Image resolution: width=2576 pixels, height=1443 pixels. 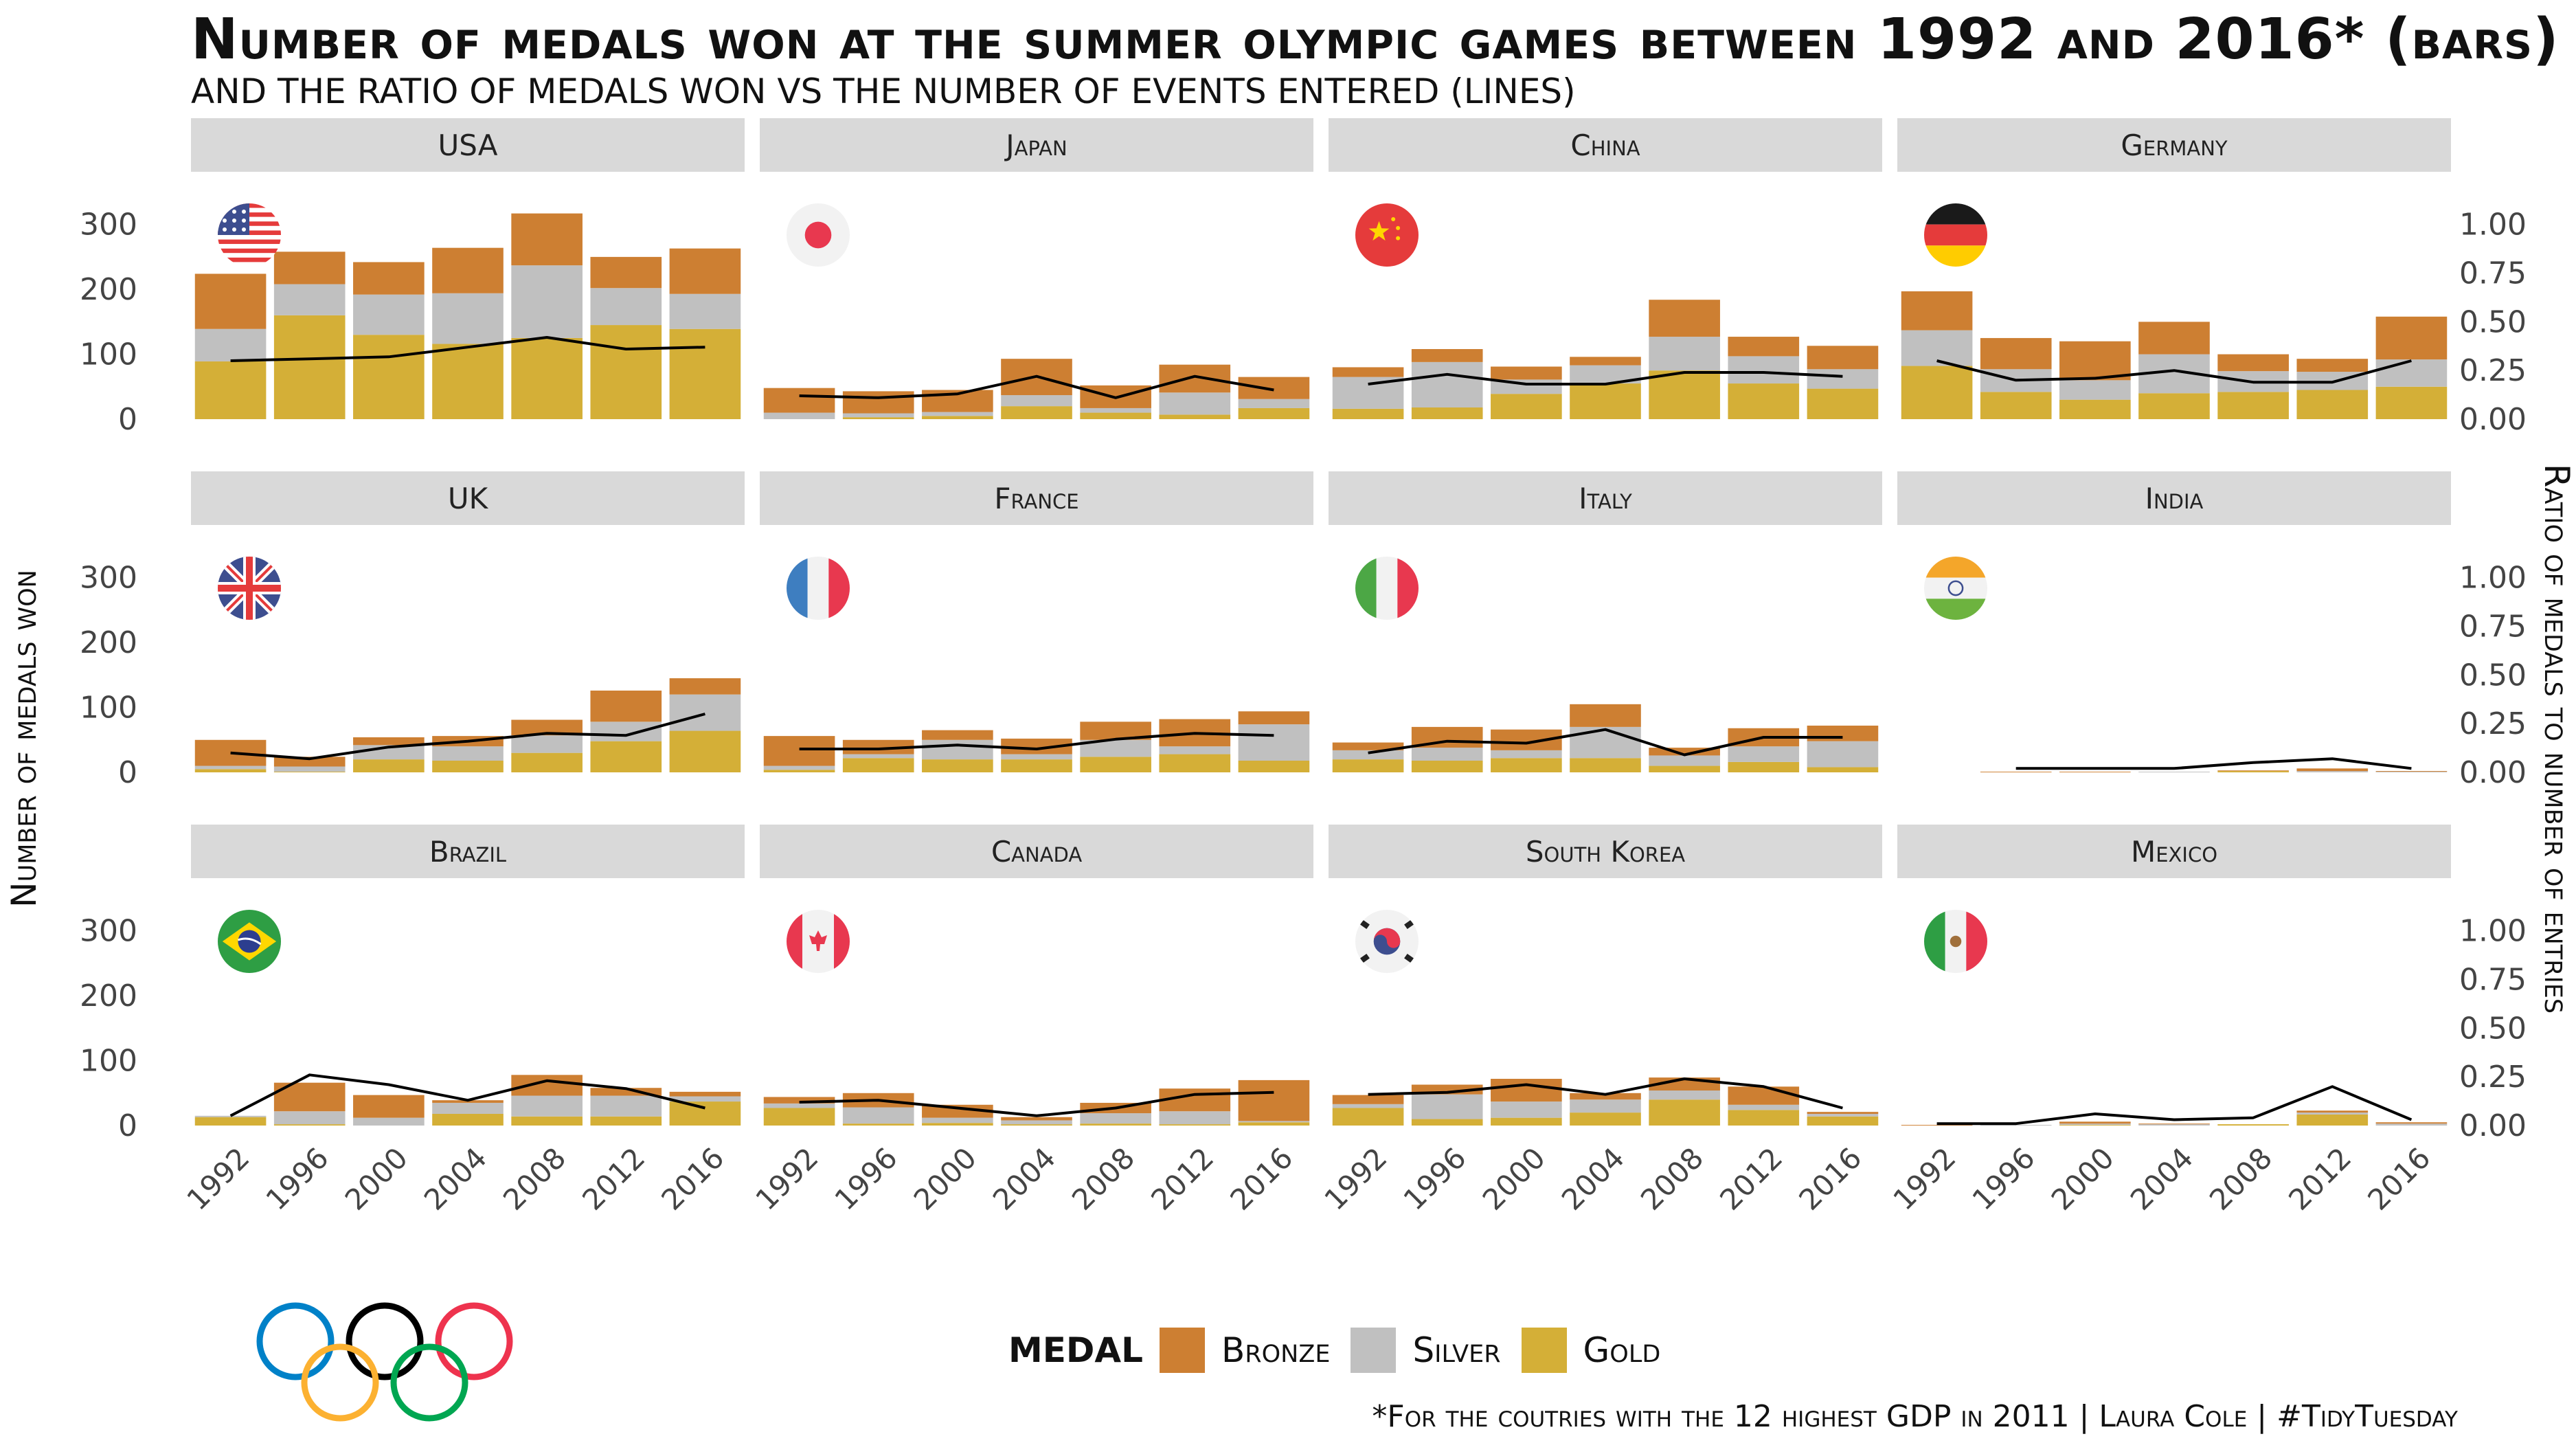 What do you see at coordinates (547, 240) in the screenshot?
I see `bar-bronze-2008` at bounding box center [547, 240].